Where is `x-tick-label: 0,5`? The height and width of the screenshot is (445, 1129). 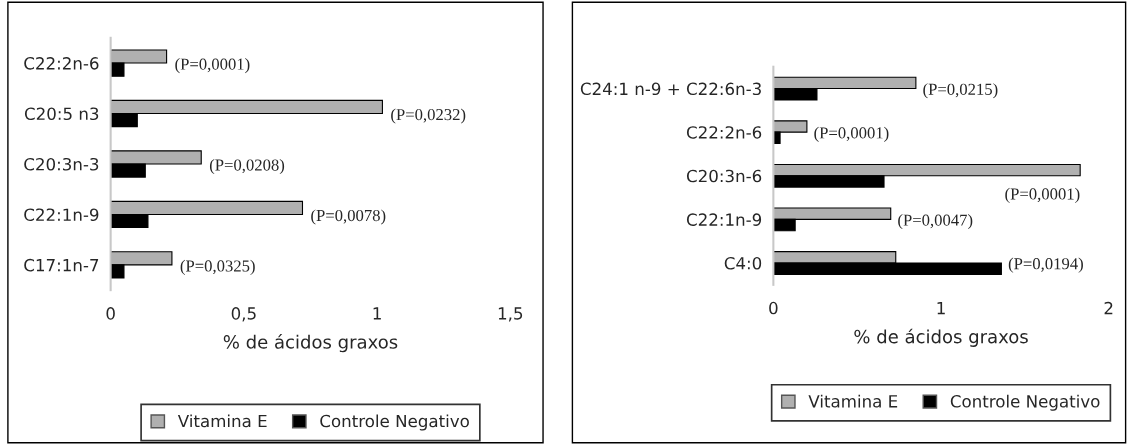
x-tick-label: 0,5 is located at coordinates (243, 314).